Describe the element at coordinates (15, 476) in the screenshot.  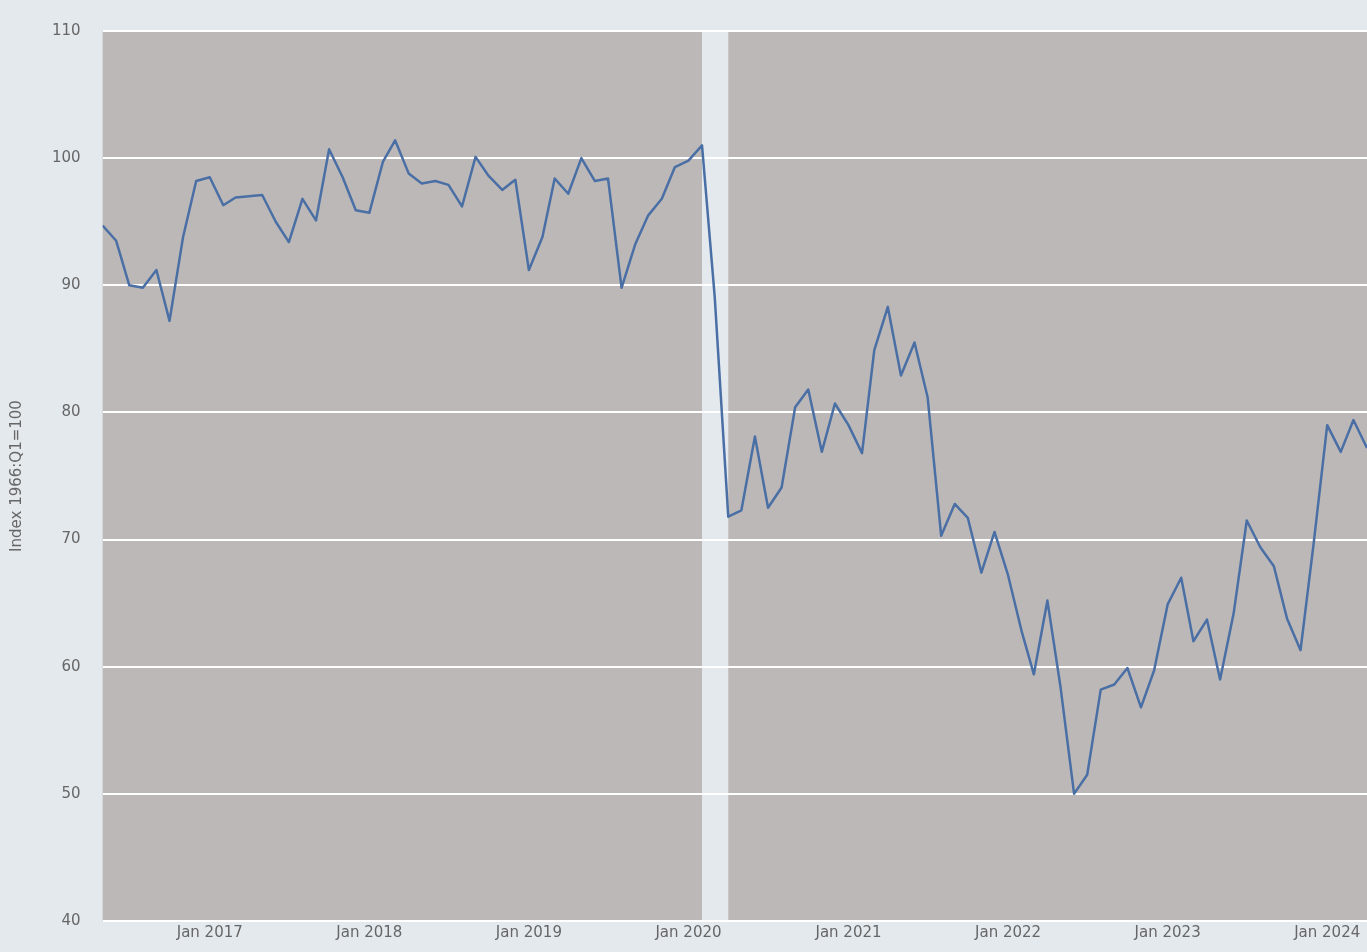
I see `y-axis-title: Index 1966:Q1=100` at that location.